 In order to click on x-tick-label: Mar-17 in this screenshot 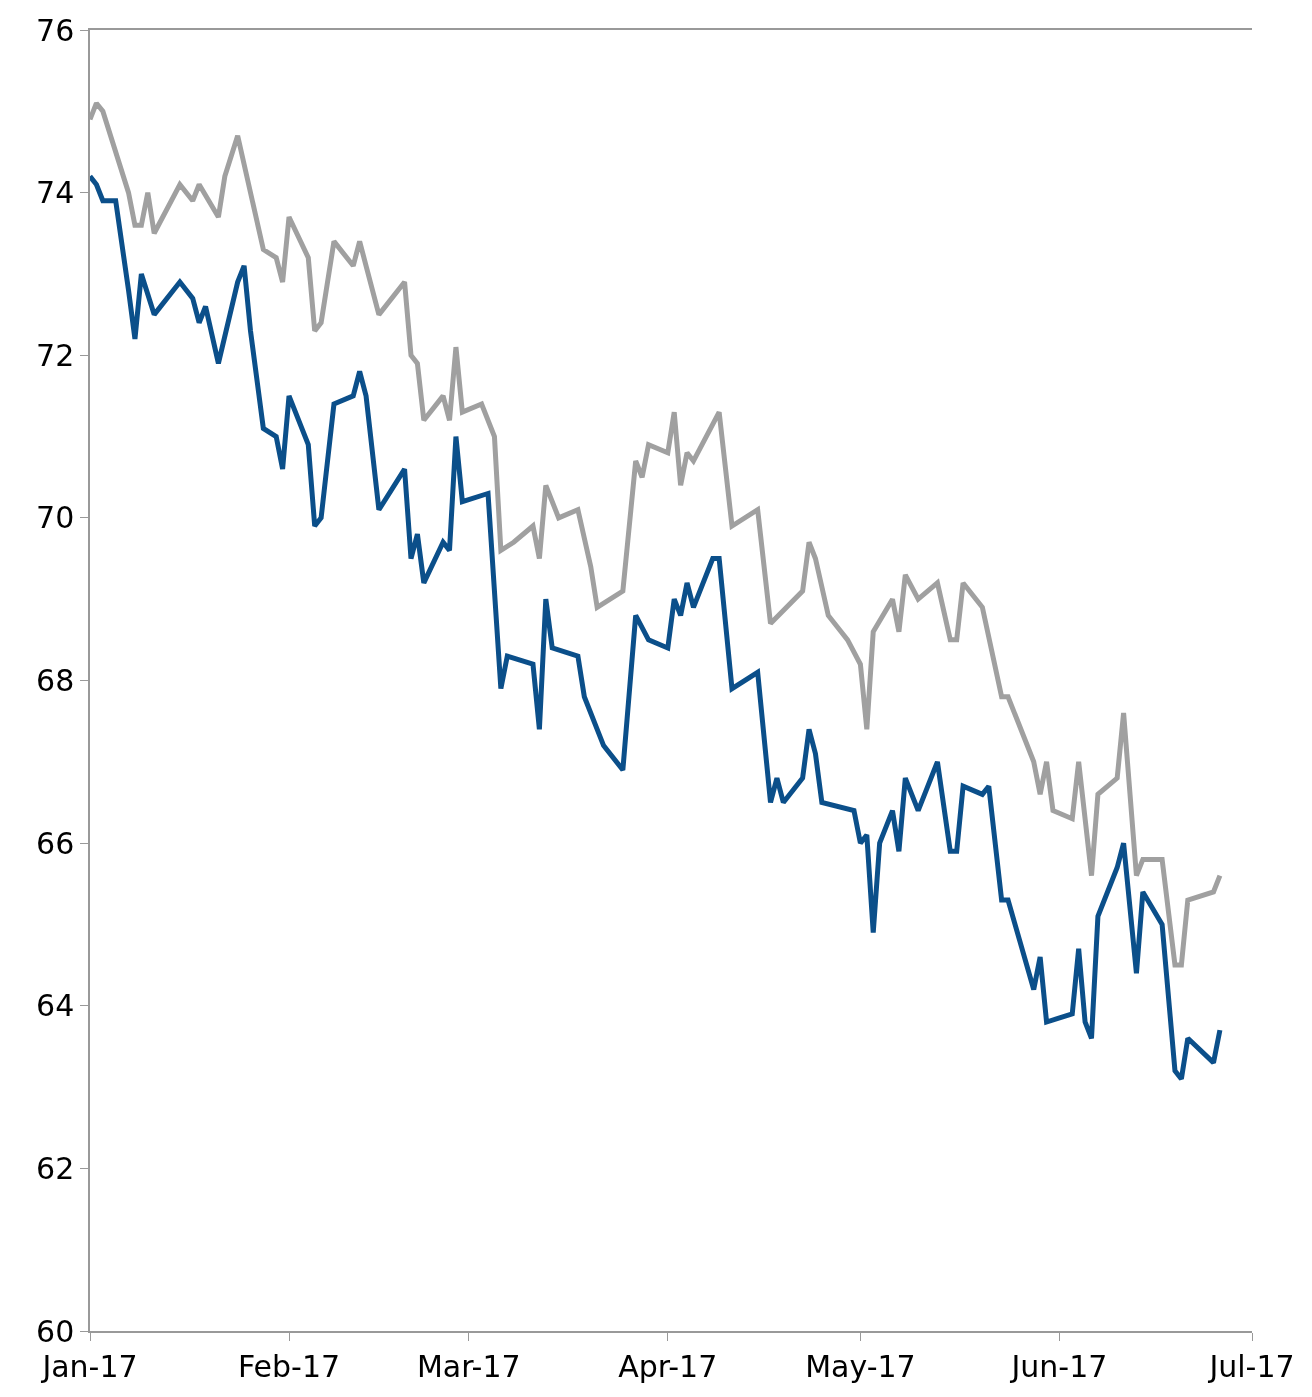, I will do `click(468, 1366)`.